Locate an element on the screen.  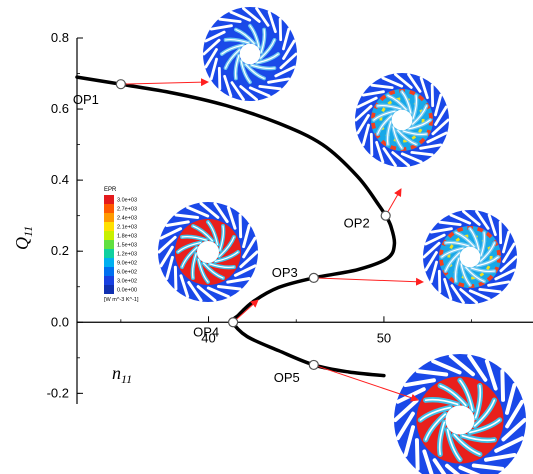
legend-entry: 2.7e+03 is located at coordinates (127, 210).